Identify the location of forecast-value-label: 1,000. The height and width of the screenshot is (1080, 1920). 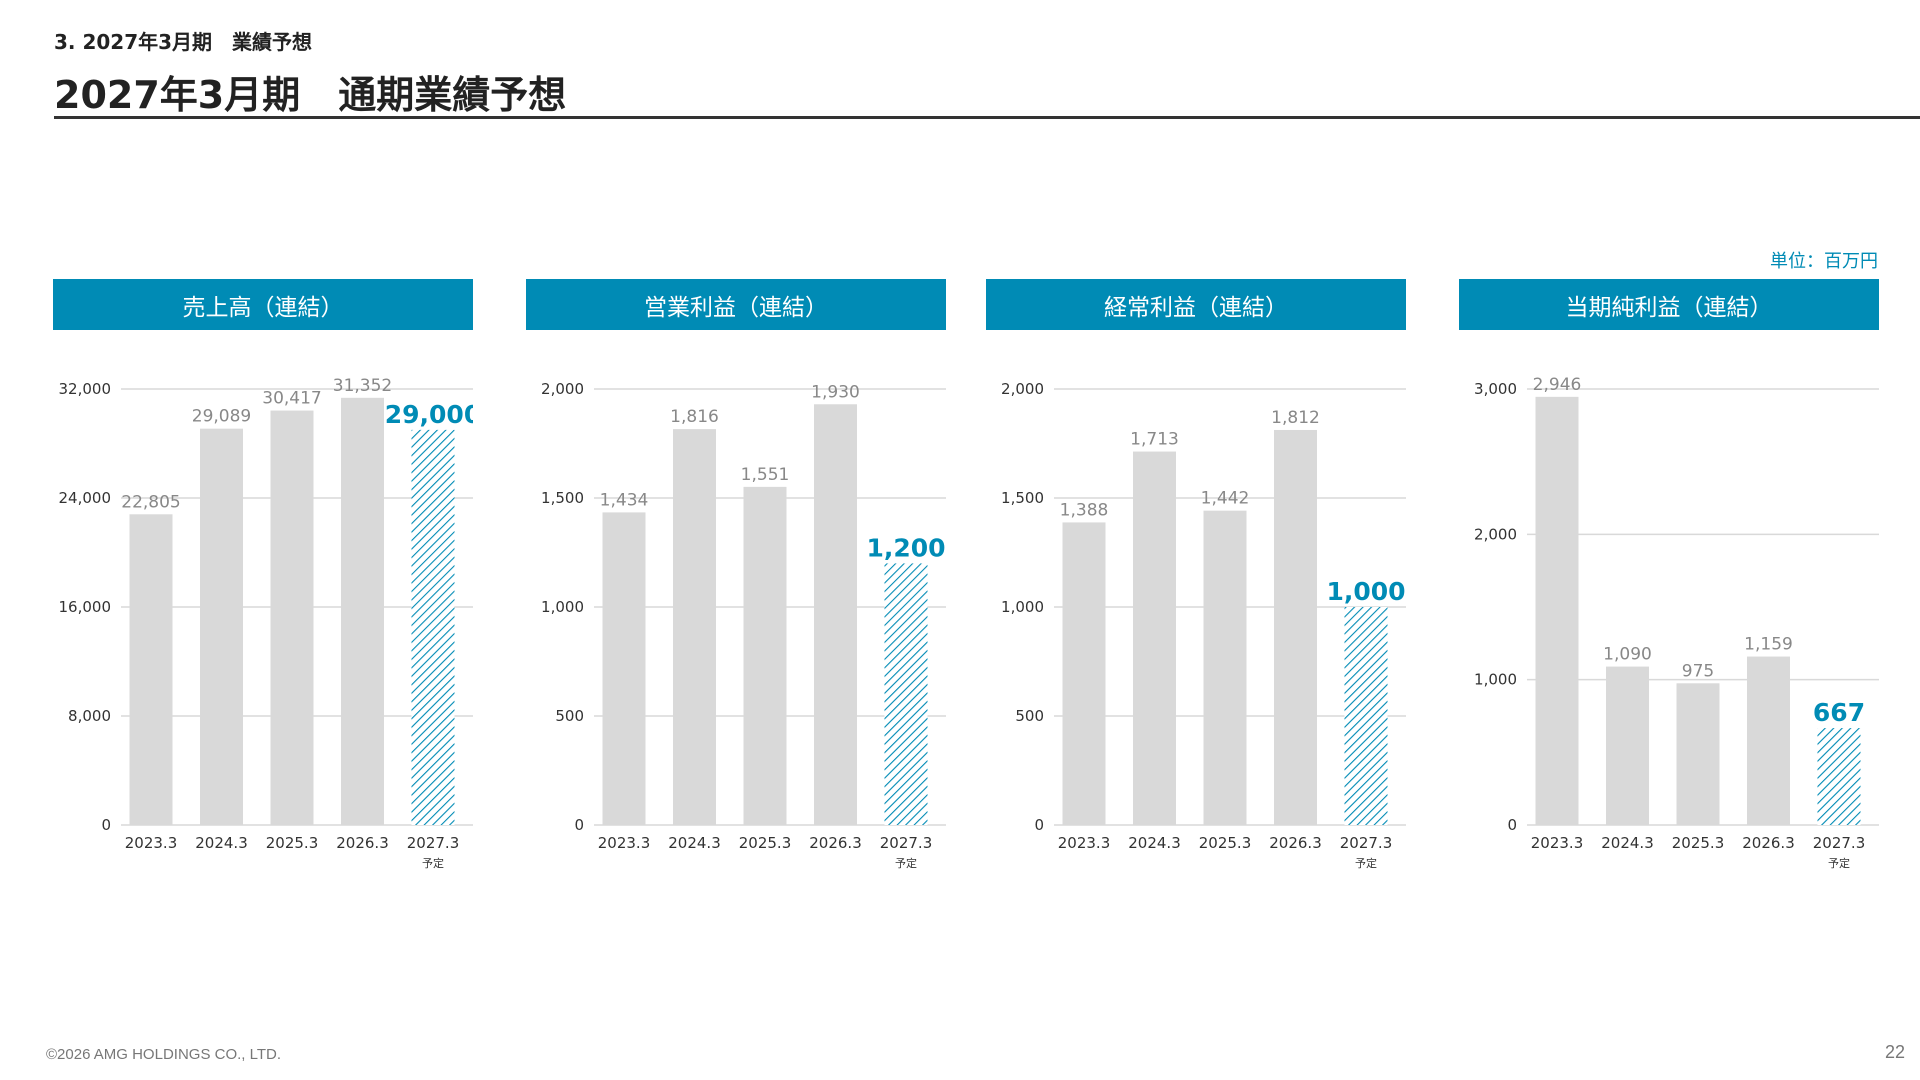
(1365, 591).